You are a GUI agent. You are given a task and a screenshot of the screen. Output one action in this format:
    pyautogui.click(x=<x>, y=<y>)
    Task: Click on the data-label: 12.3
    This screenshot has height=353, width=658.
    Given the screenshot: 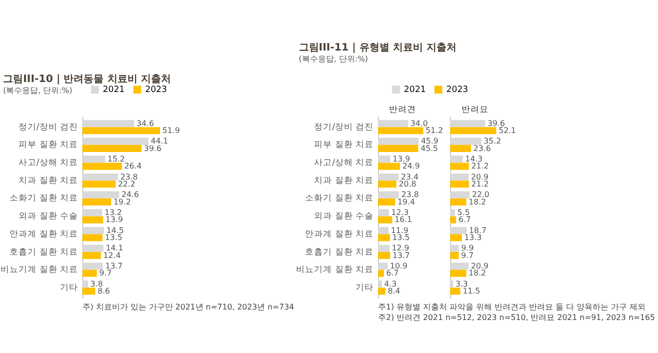 What is the action you would take?
    pyautogui.click(x=400, y=213)
    